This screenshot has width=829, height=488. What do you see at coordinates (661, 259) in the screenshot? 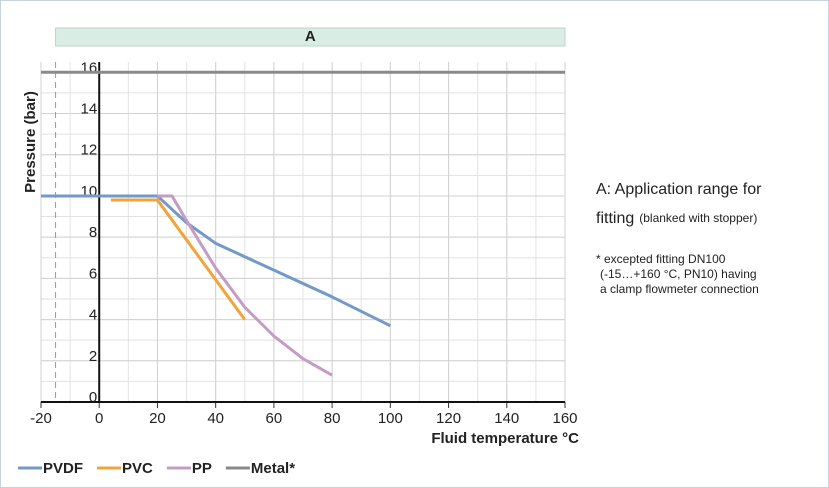
I see `footnote: * excepted fitting DN100` at bounding box center [661, 259].